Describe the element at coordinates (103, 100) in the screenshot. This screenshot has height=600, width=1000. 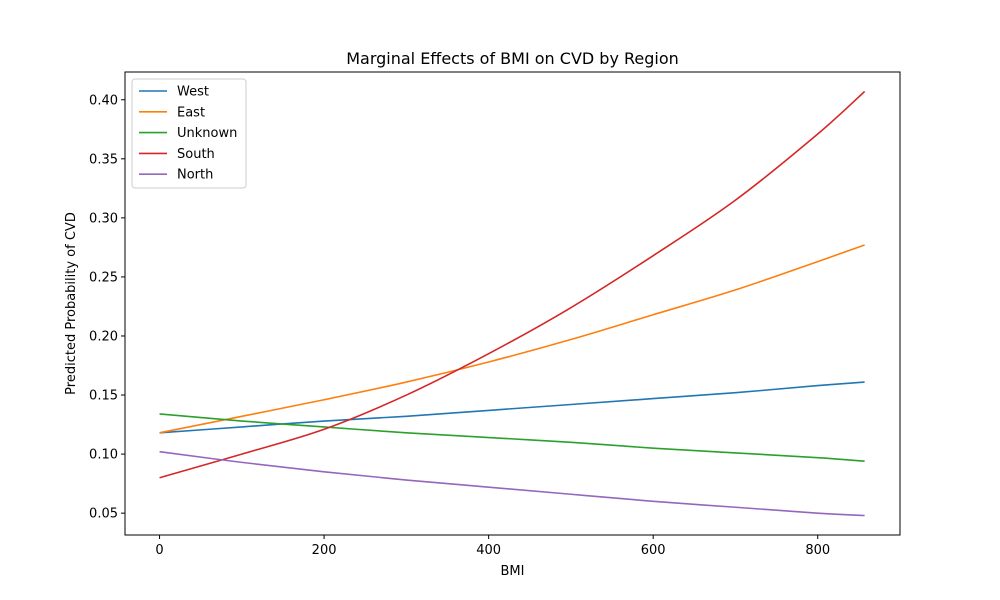
I see `y-tick-label: 0.40` at that location.